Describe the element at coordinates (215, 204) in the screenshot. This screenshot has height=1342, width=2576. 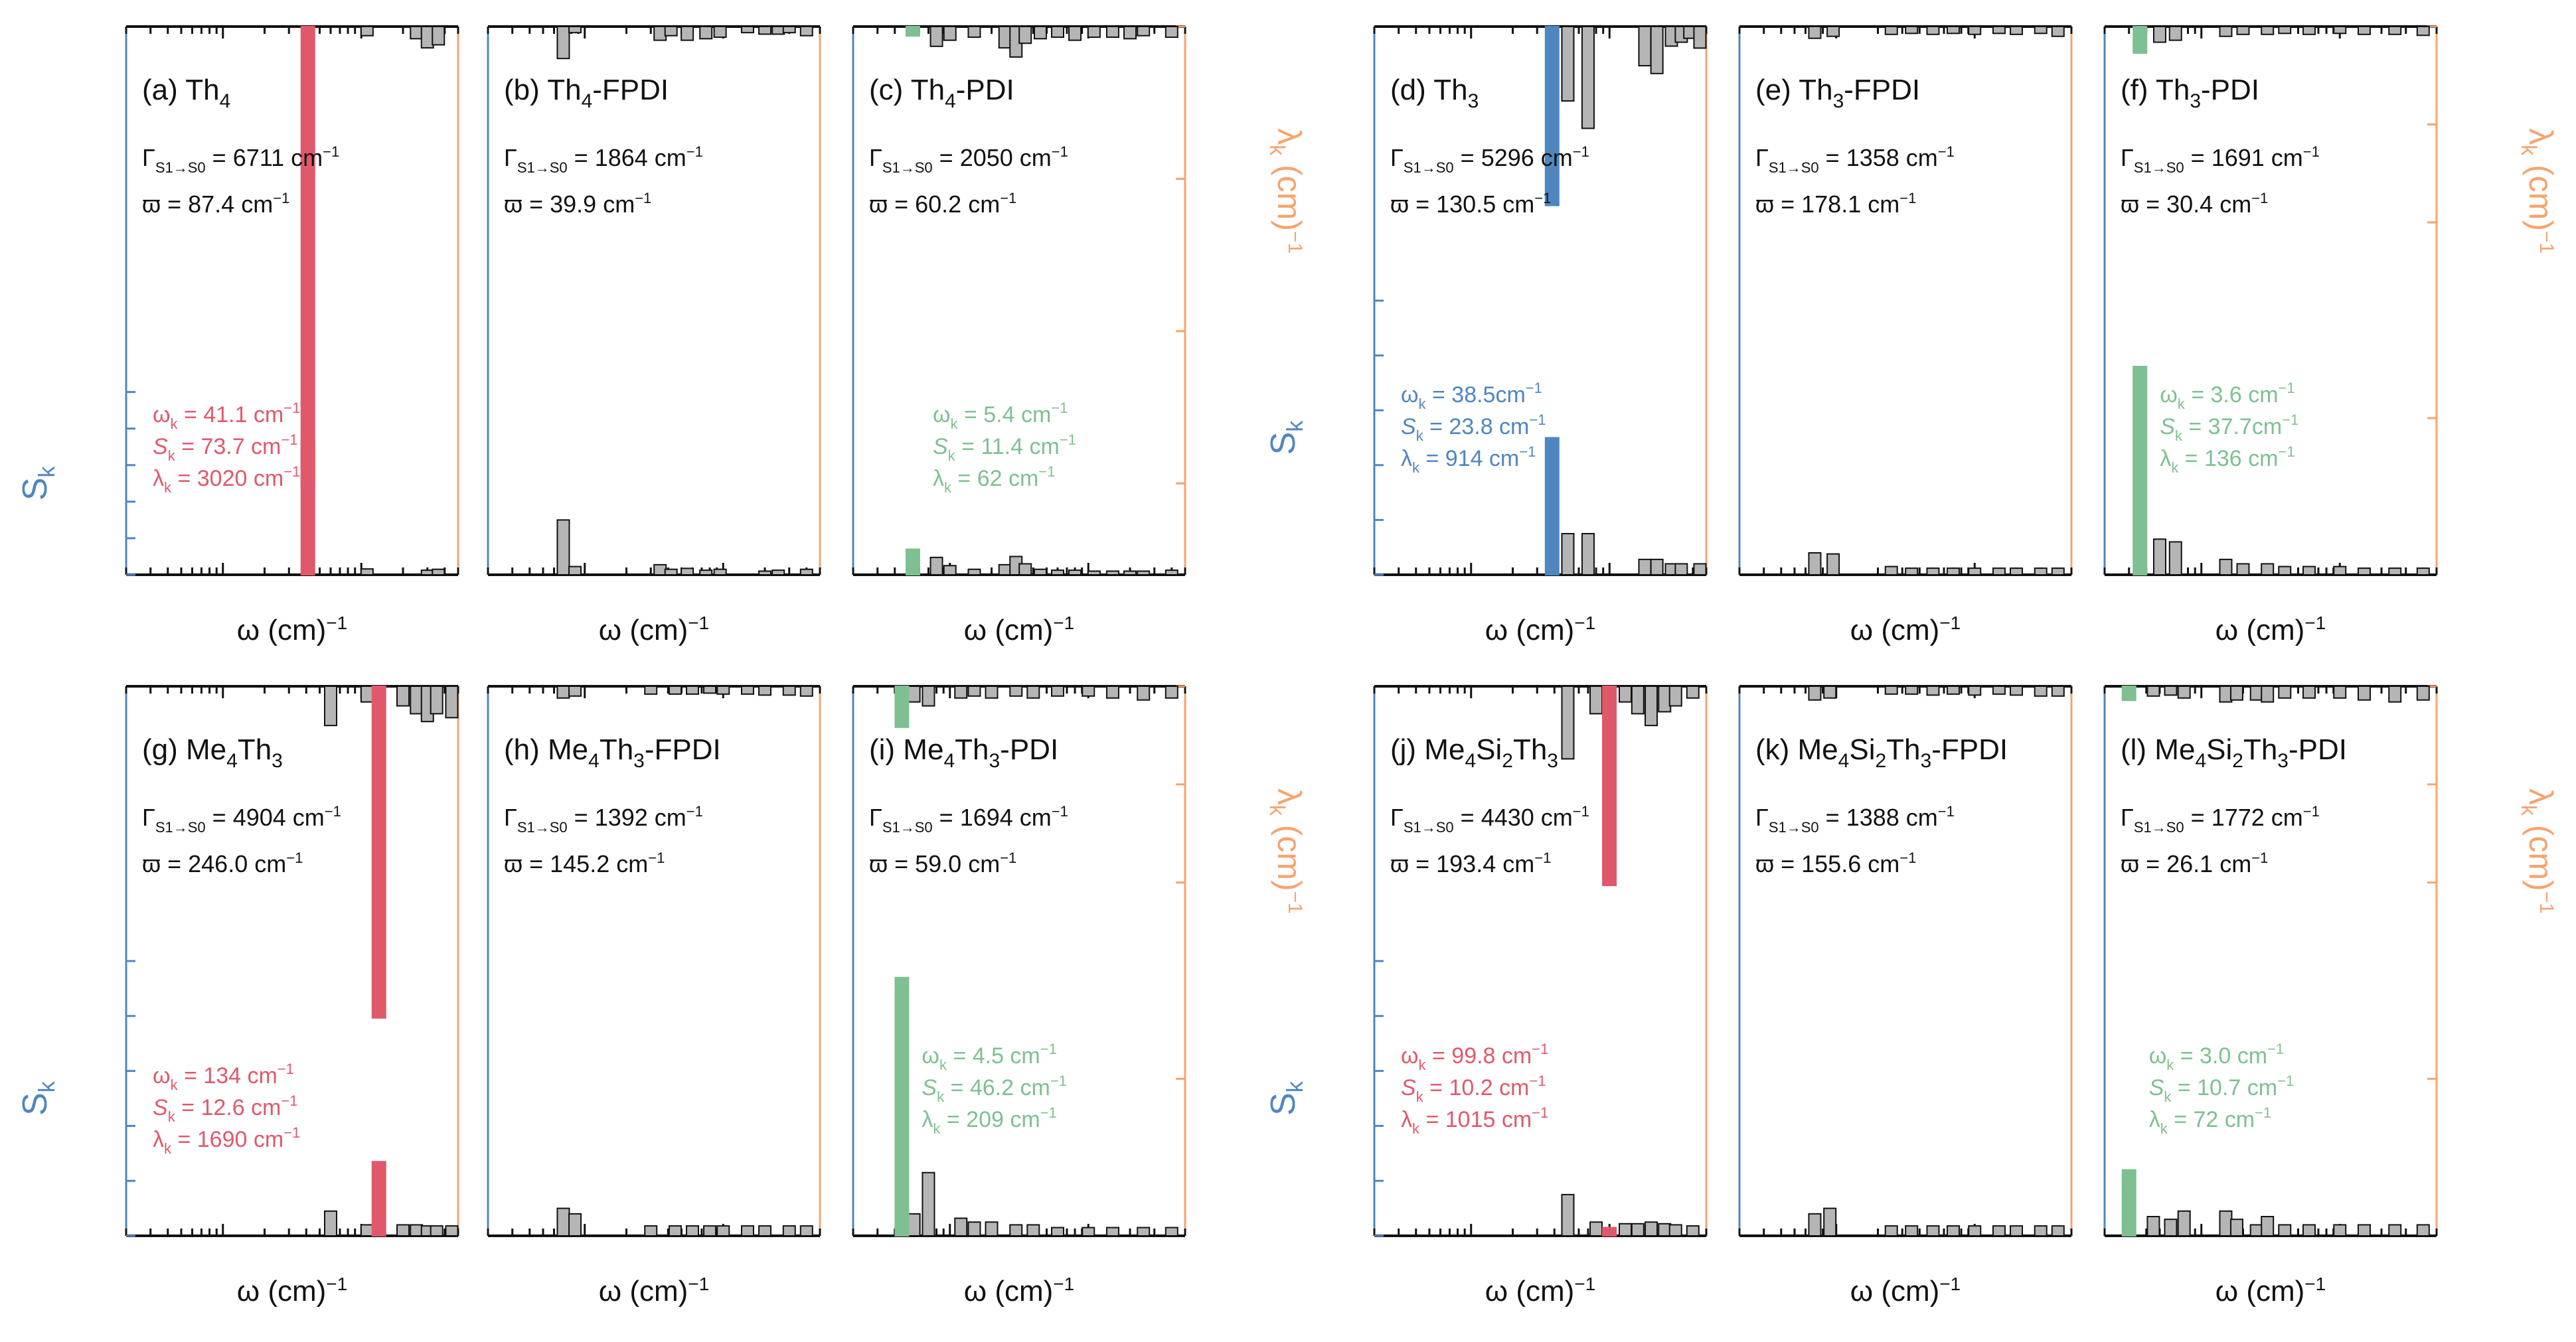
I see `omega-bar-value: ϖ = 87.4 cm−1` at that location.